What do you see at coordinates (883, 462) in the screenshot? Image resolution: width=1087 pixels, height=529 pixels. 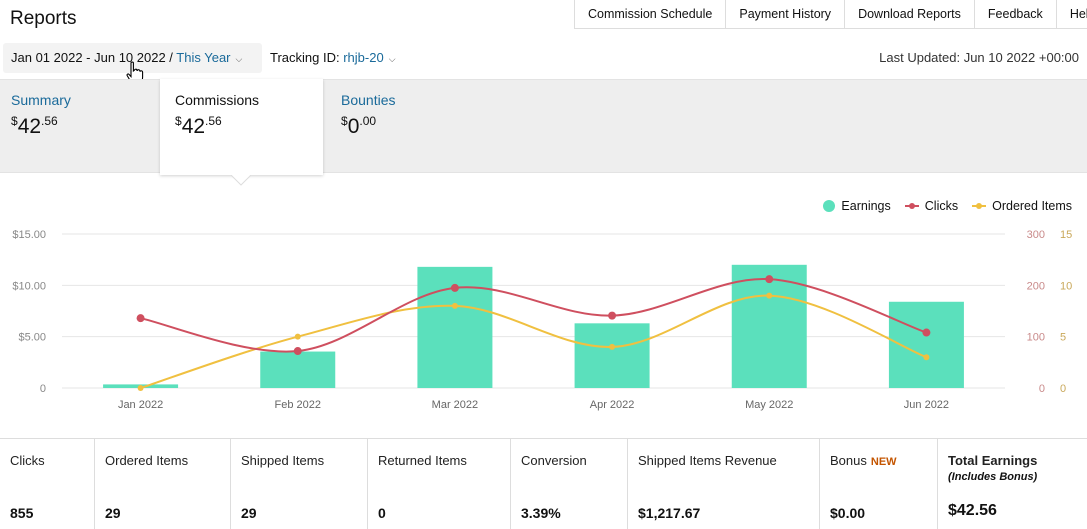 I see `new-badge: NEW` at bounding box center [883, 462].